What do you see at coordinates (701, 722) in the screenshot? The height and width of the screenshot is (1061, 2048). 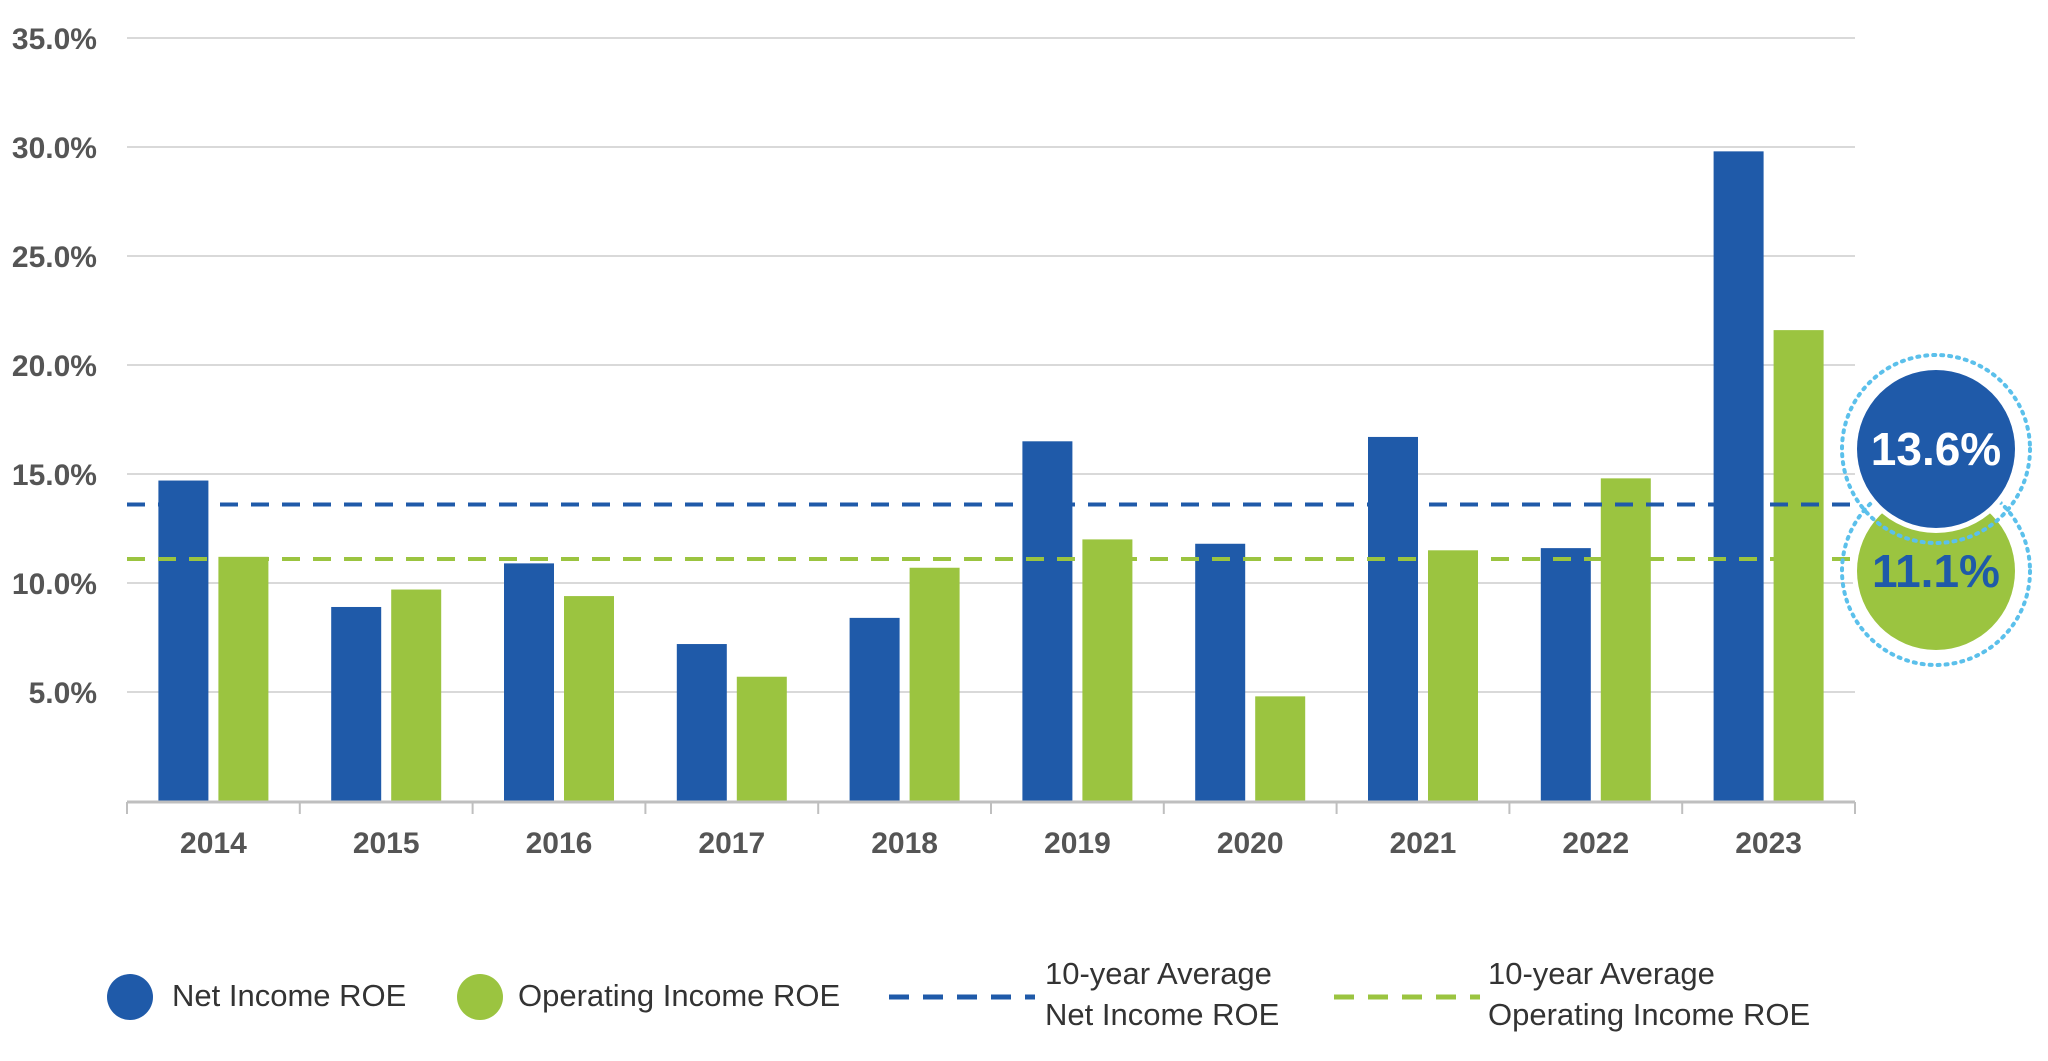 I see `bar-net-income-2017` at bounding box center [701, 722].